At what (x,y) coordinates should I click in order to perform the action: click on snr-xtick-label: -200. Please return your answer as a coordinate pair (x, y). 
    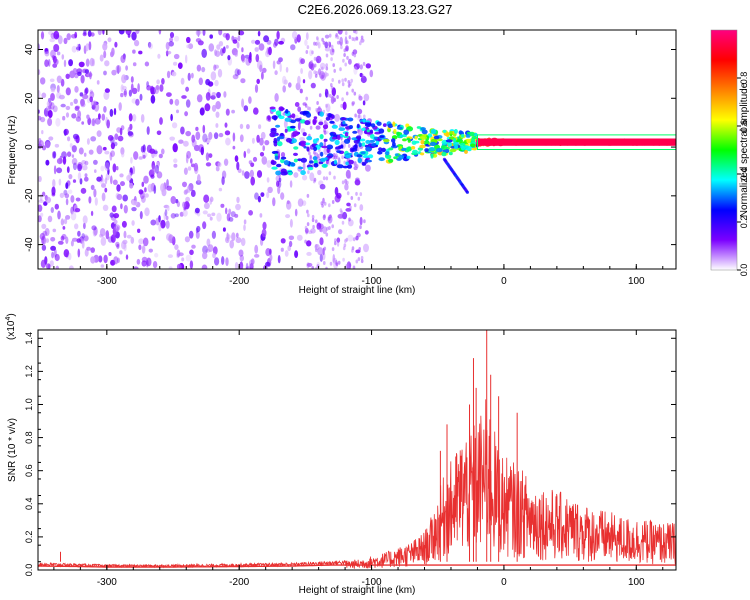
    Looking at the image, I should click on (239, 582).